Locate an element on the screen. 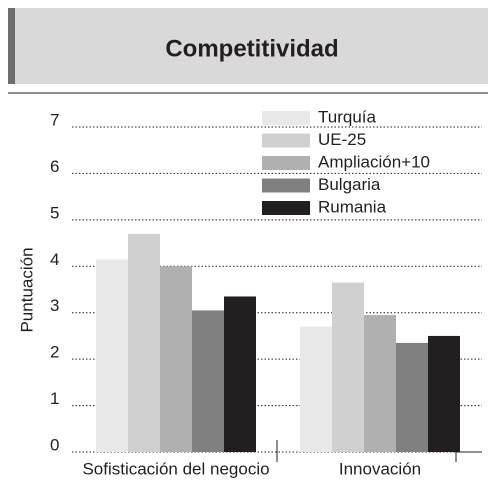  chart-title: Competitividad is located at coordinates (251, 48).